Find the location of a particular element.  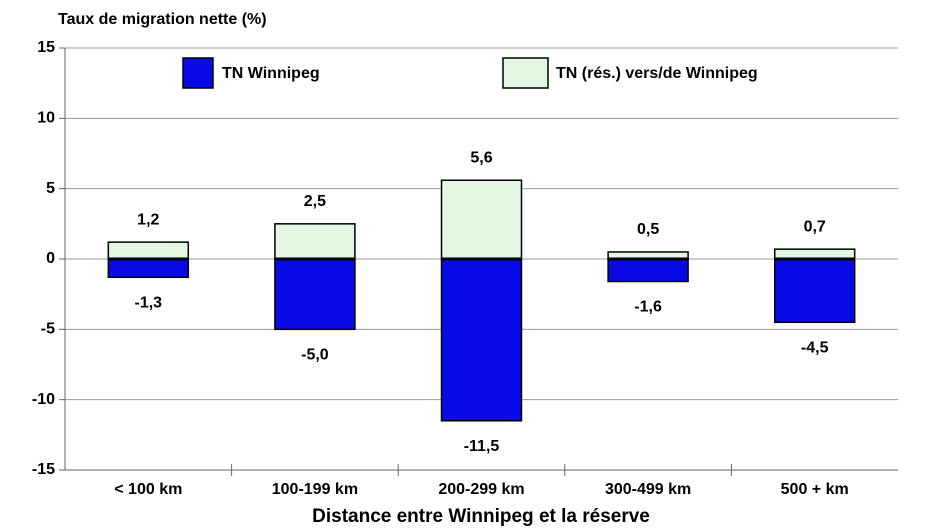

y-tick-label: -5 is located at coordinates (48, 329).